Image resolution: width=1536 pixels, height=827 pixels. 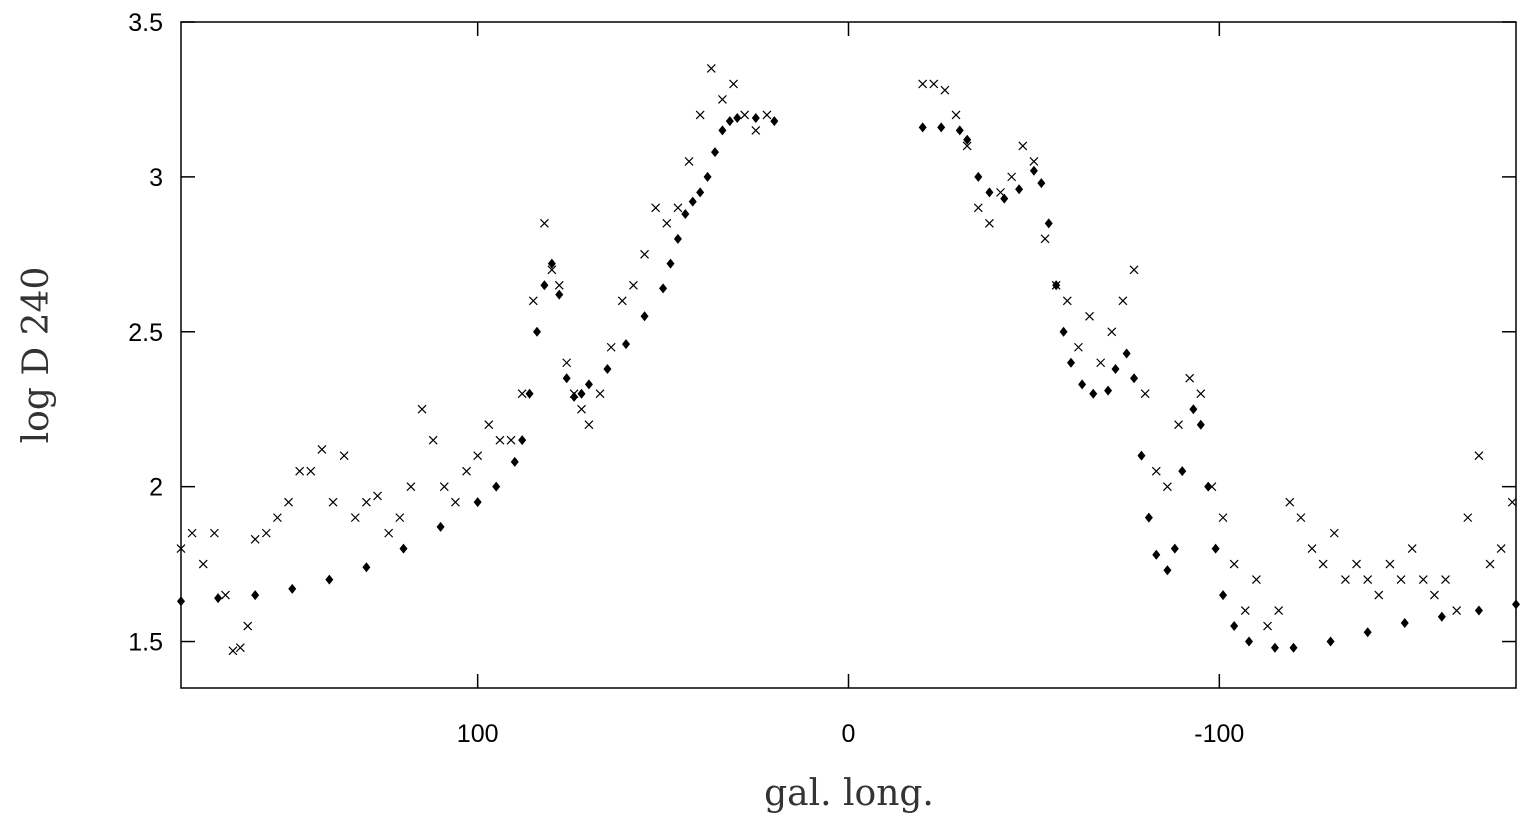 What do you see at coordinates (478, 734) in the screenshot?
I see `x-tick-label: 100` at bounding box center [478, 734].